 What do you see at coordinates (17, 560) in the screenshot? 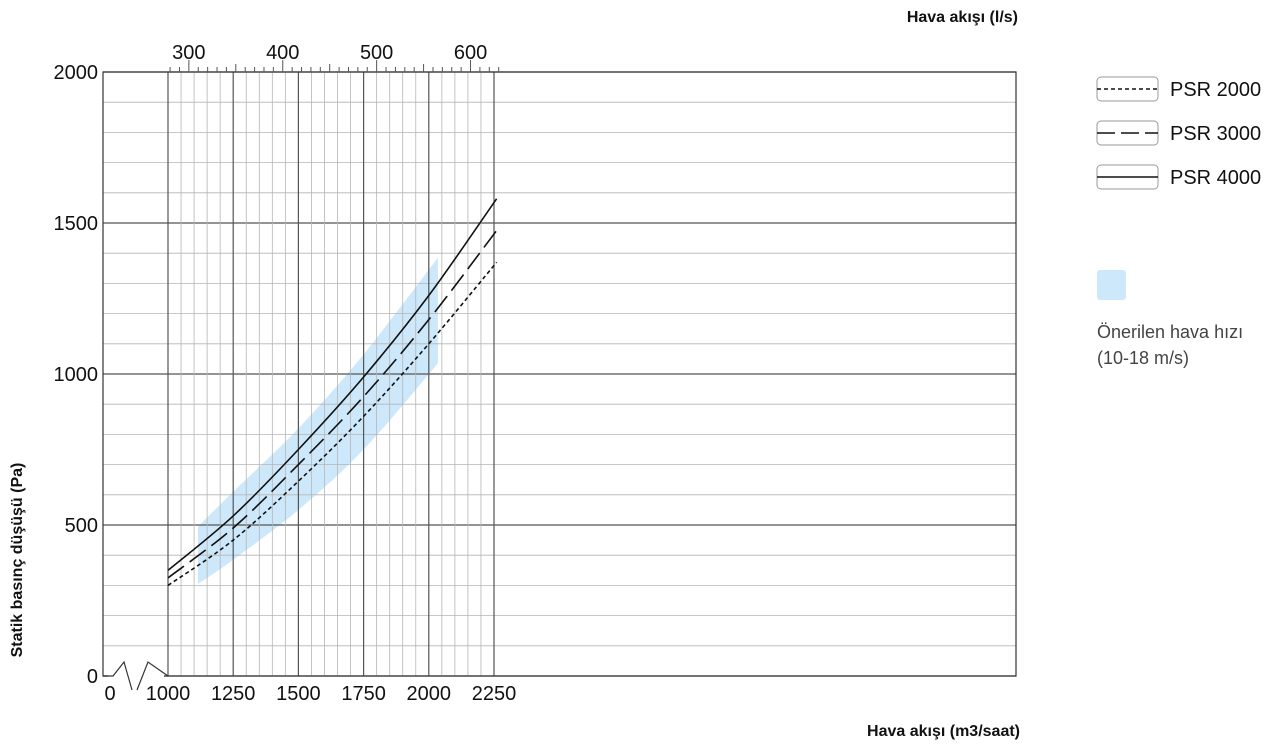
I see `y-axis-title: Statik basınç düşüşü (Pa)` at bounding box center [17, 560].